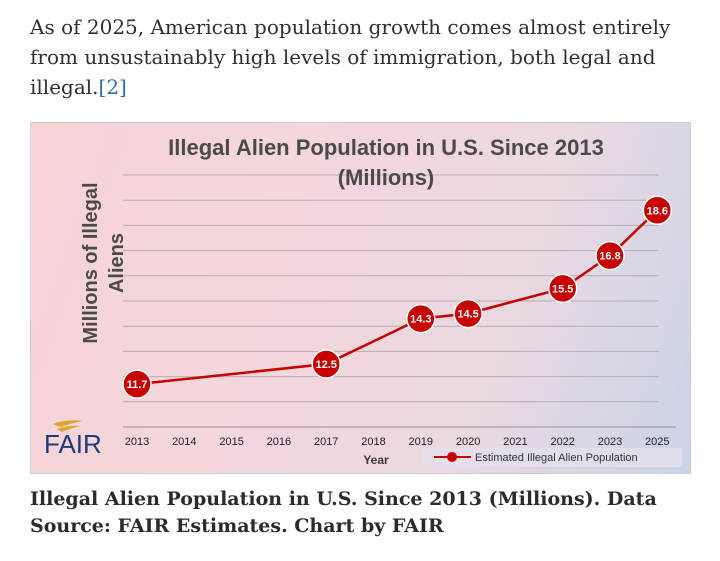 Image resolution: width=720 pixels, height=561 pixels. Describe the element at coordinates (68, 426) in the screenshot. I see `eagle-wing-icon` at that location.